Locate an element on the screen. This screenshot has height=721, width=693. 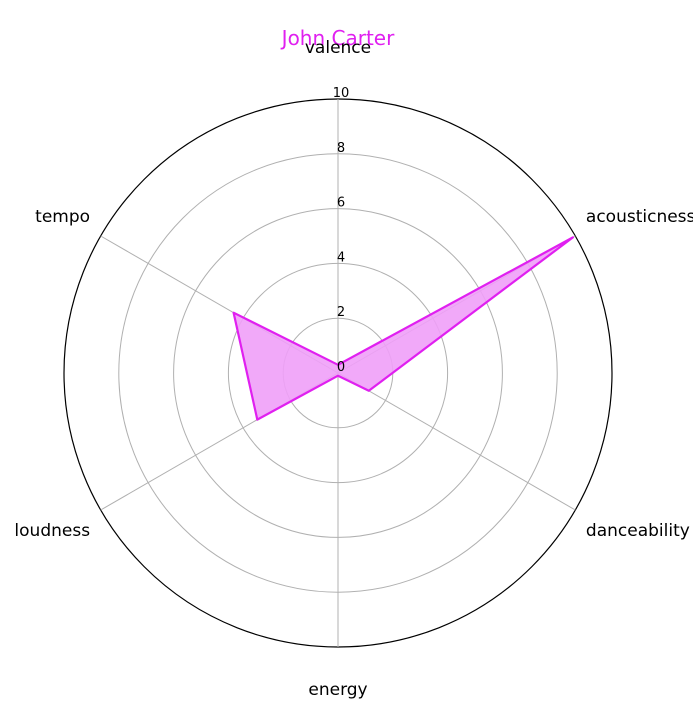
axis-label: loudness is located at coordinates (52, 531).